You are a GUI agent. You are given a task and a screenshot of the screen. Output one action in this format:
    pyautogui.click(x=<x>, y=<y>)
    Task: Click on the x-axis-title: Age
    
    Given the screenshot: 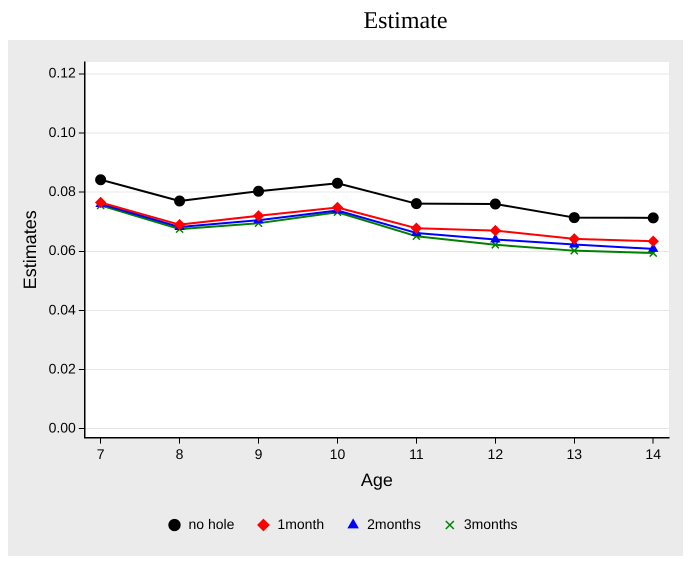 What is the action you would take?
    pyautogui.click(x=376, y=480)
    